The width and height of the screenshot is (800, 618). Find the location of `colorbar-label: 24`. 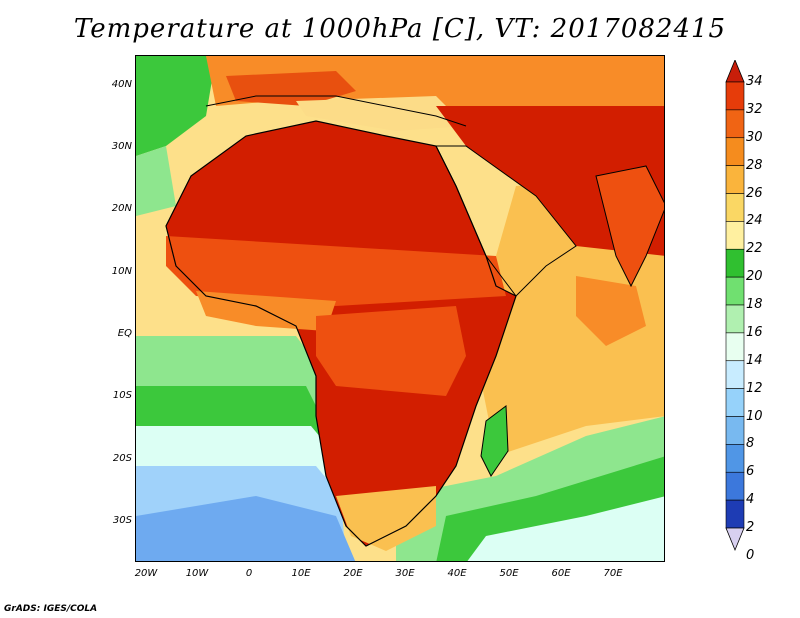

colorbar-label: 24 is located at coordinates (754, 221).